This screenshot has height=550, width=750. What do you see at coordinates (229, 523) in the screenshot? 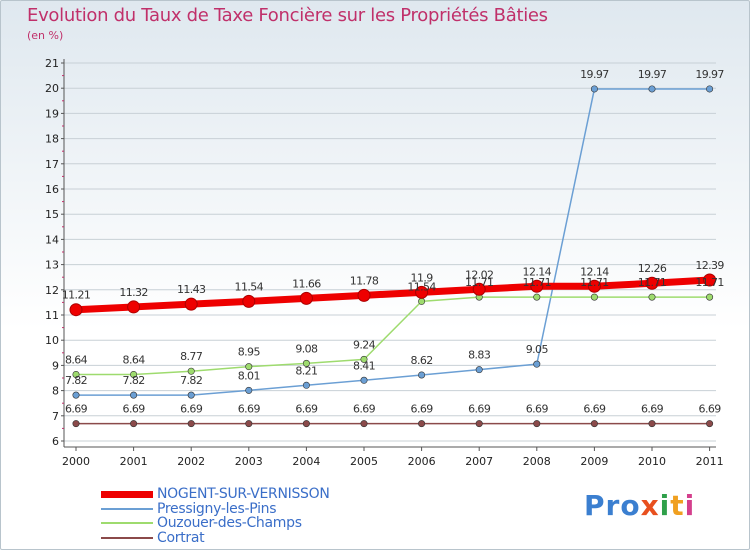
I see `legend-label: Ouzouer-des-Champs` at bounding box center [229, 523].